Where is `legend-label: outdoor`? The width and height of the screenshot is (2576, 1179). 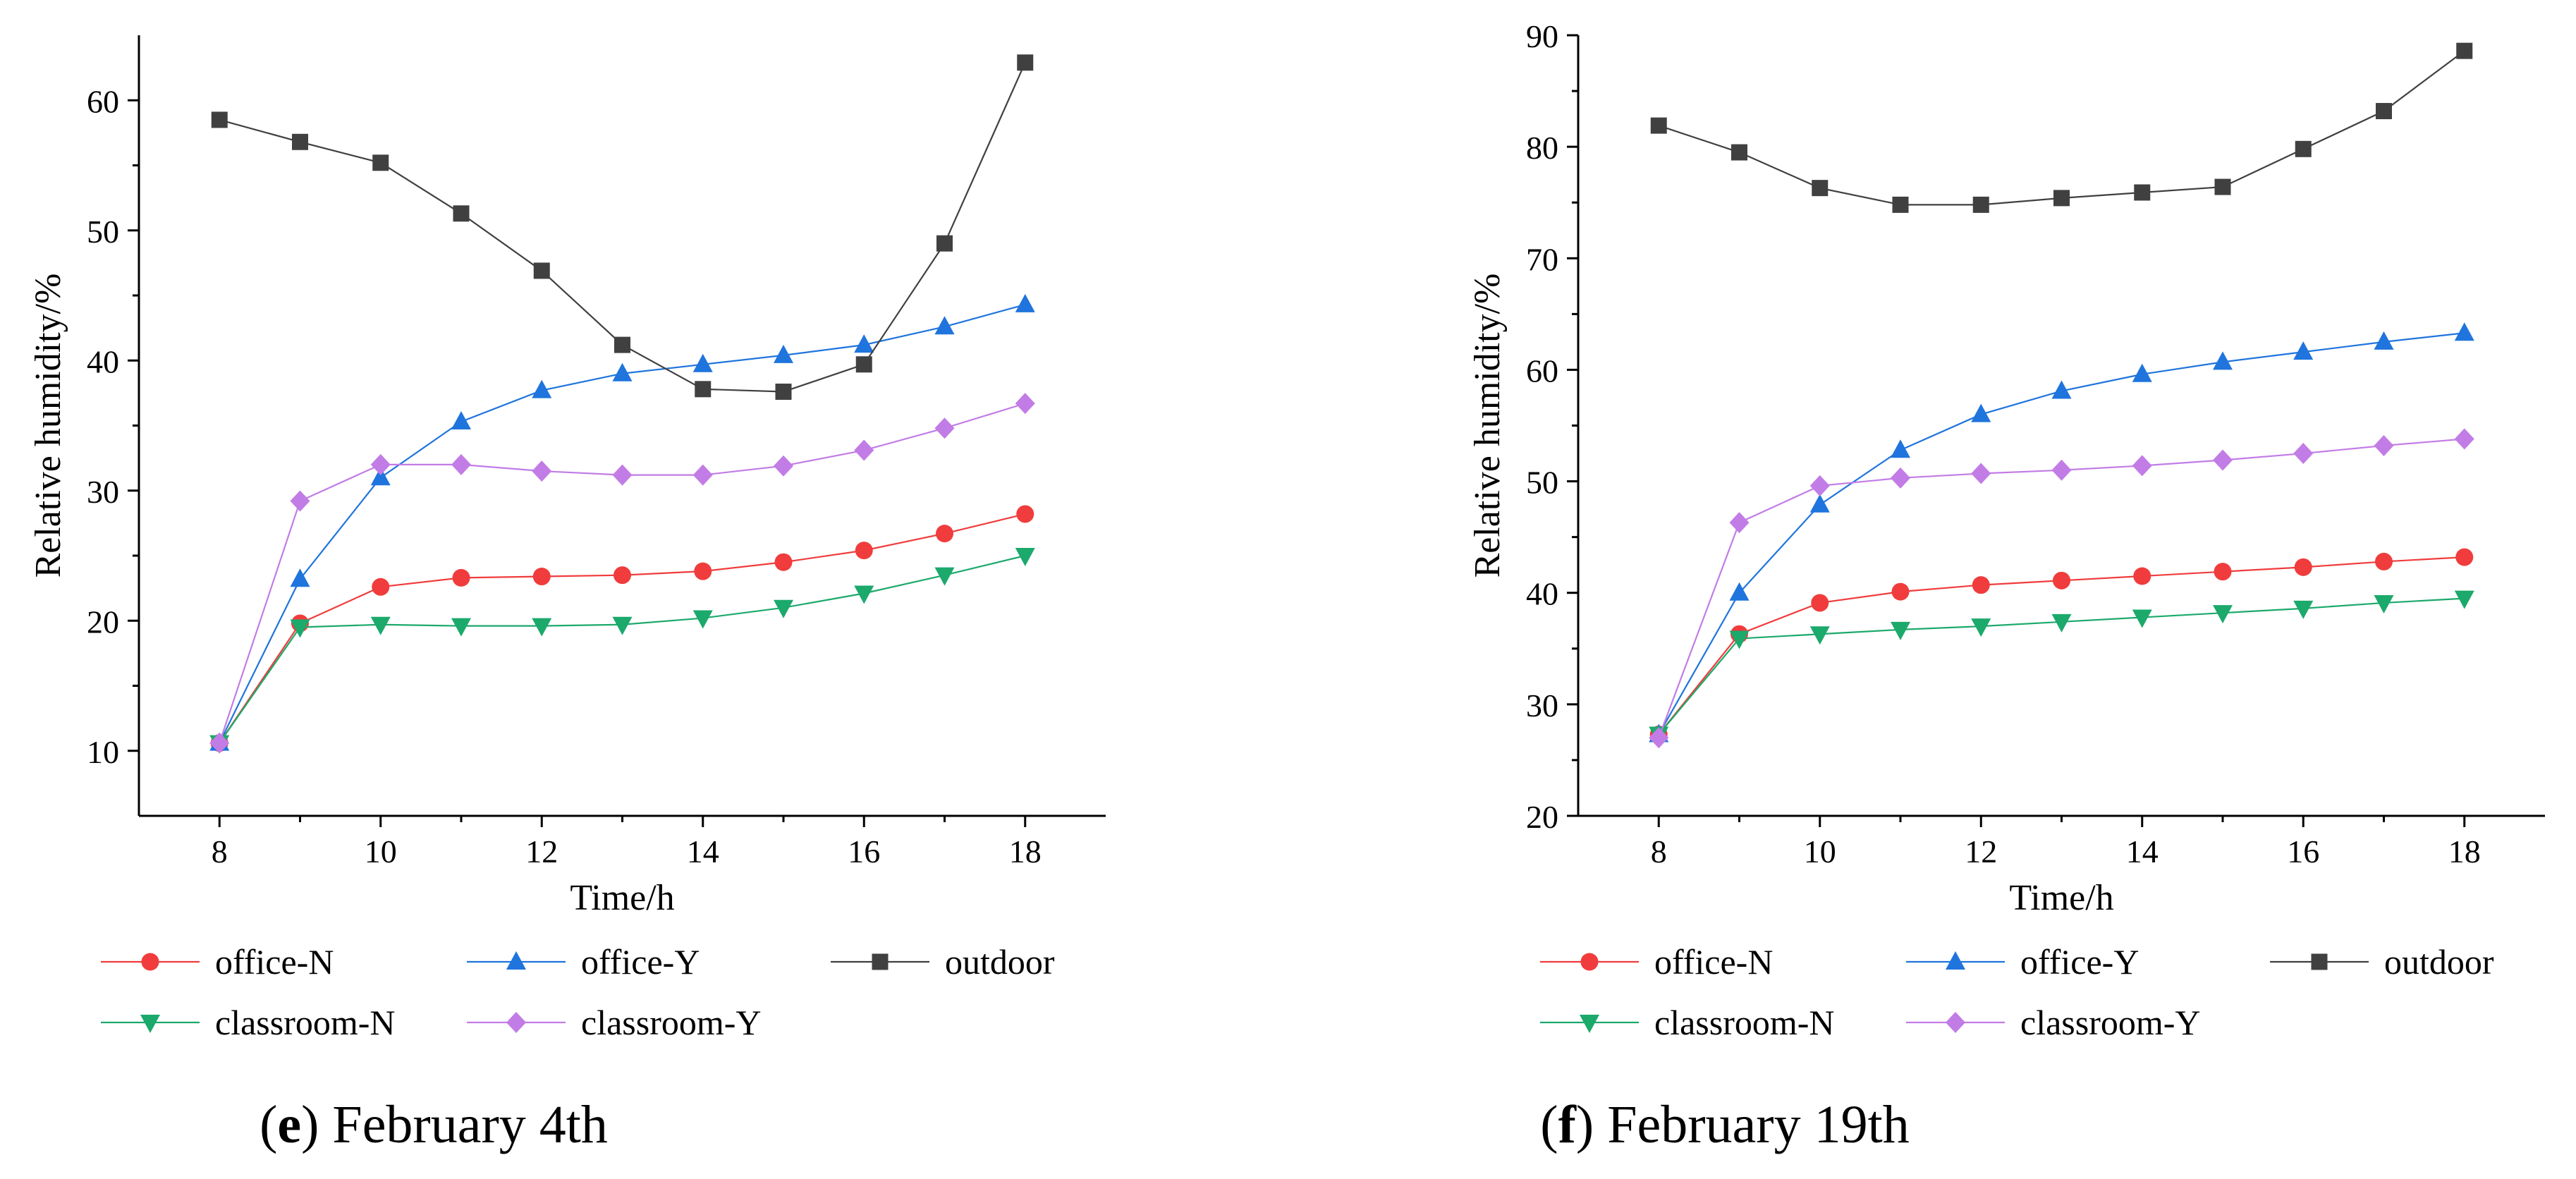 legend-label: outdoor is located at coordinates (1000, 962).